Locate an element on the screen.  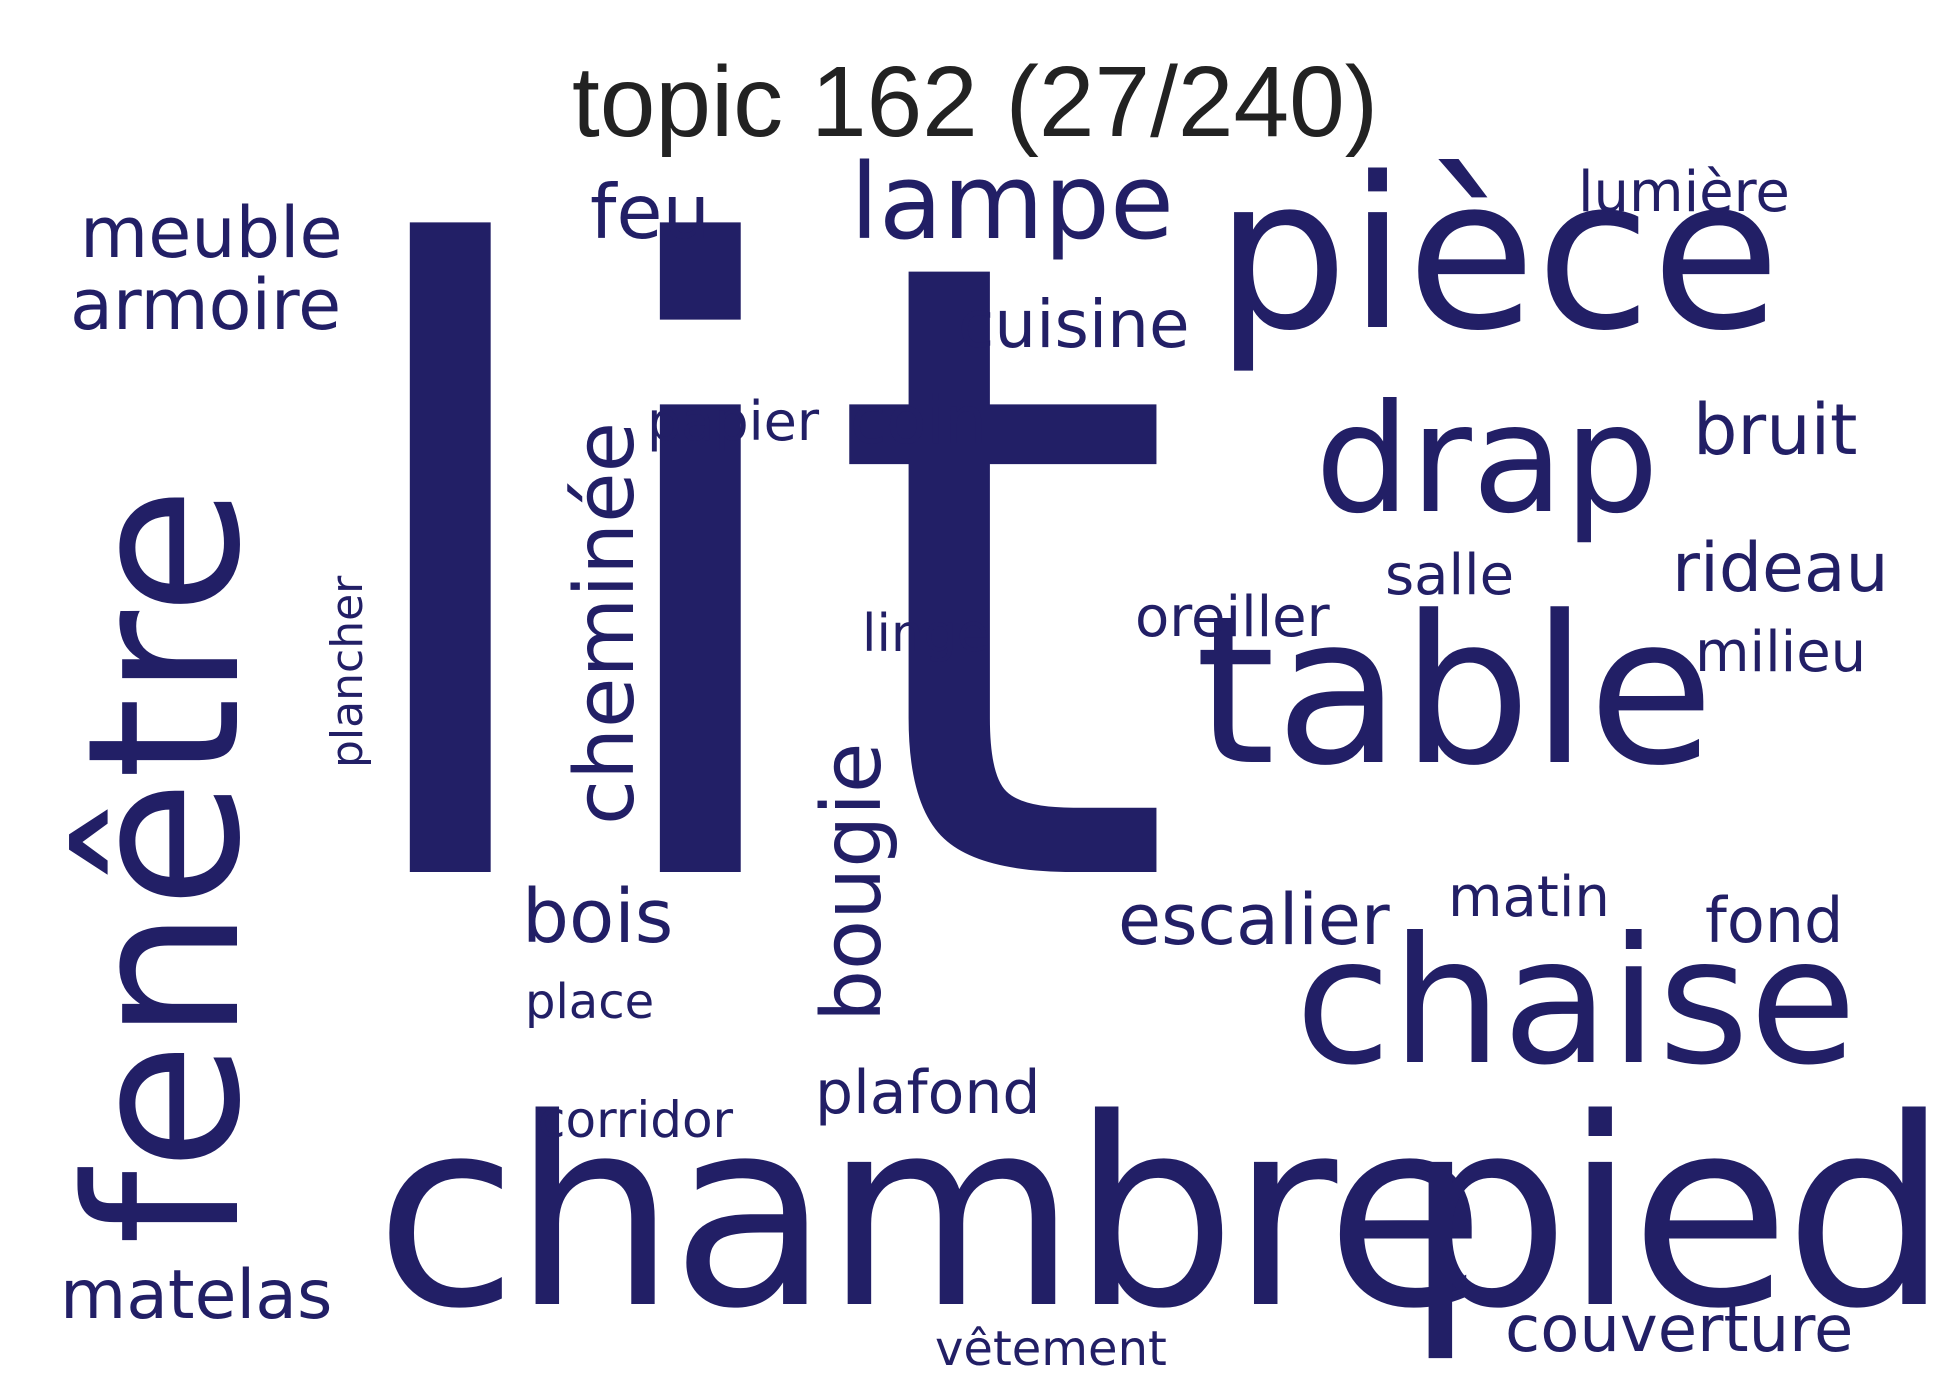
word-bruit: bruit is located at coordinates (1775, 430).